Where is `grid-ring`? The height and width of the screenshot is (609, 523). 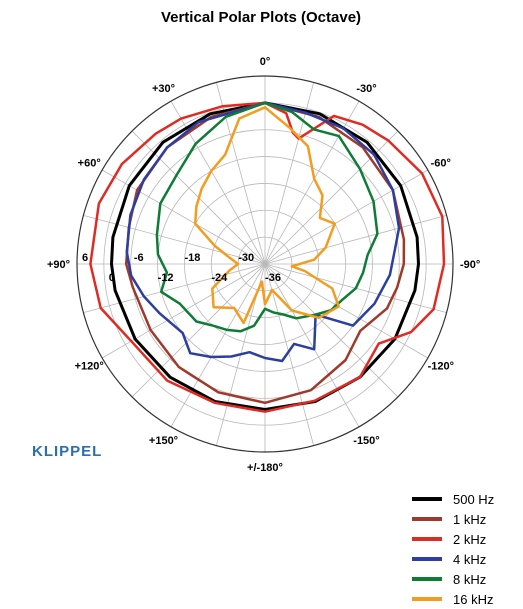 grid-ring is located at coordinates (265, 264).